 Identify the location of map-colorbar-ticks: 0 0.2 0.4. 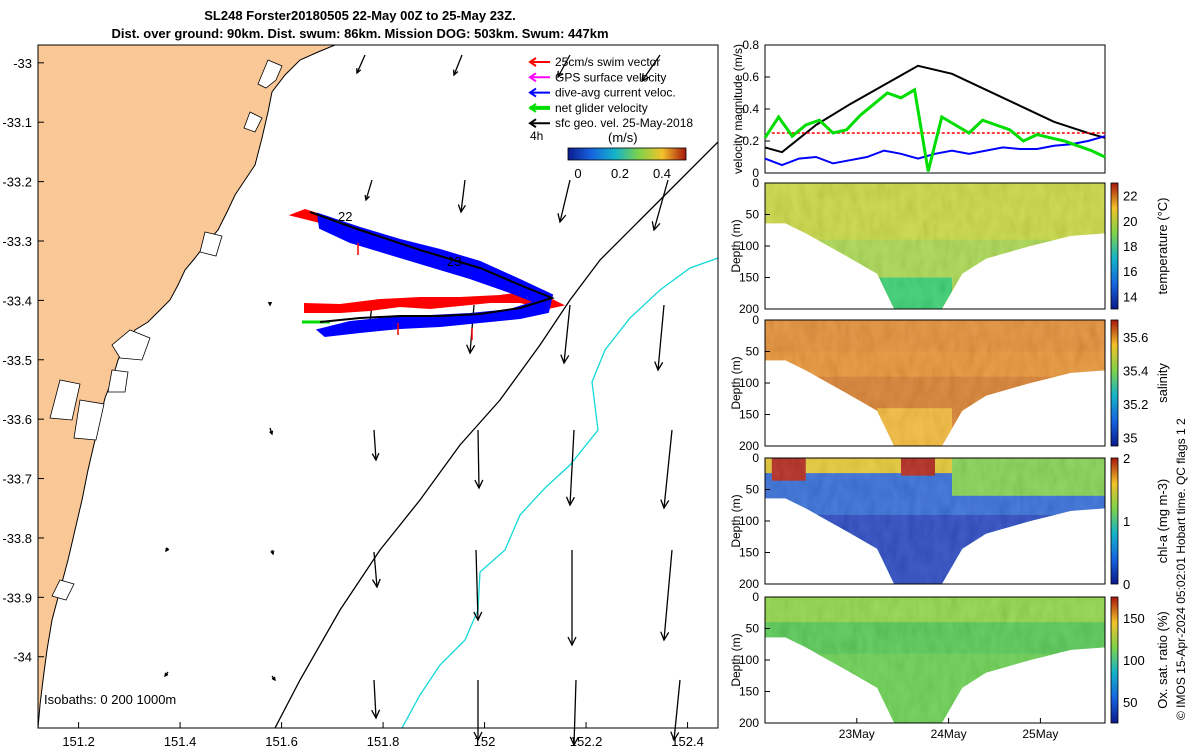
(622, 173).